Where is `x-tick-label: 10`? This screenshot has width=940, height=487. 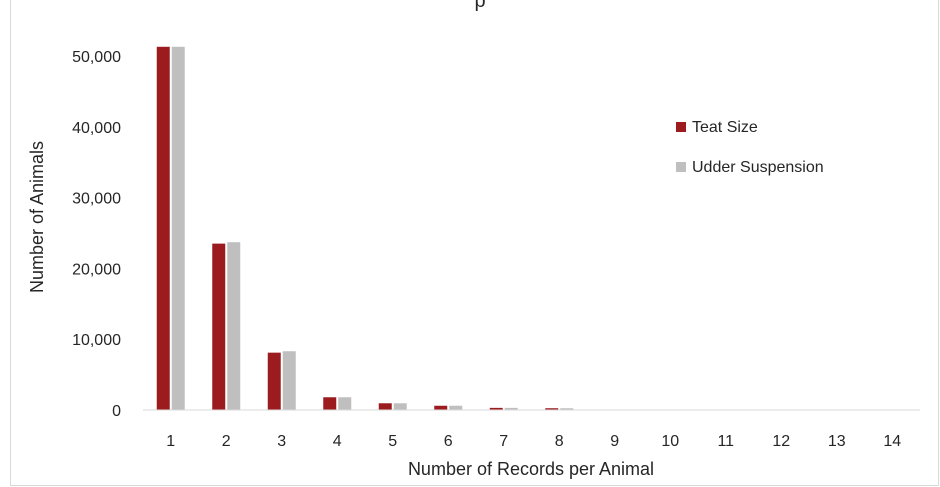
x-tick-label: 10 is located at coordinates (670, 441).